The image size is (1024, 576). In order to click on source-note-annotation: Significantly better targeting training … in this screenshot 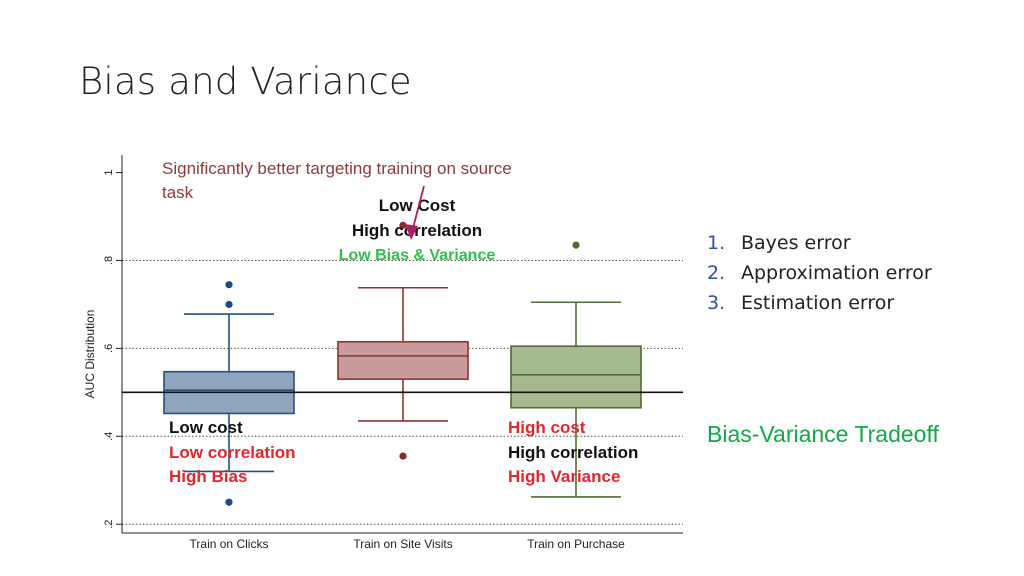, I will do `click(337, 168)`.